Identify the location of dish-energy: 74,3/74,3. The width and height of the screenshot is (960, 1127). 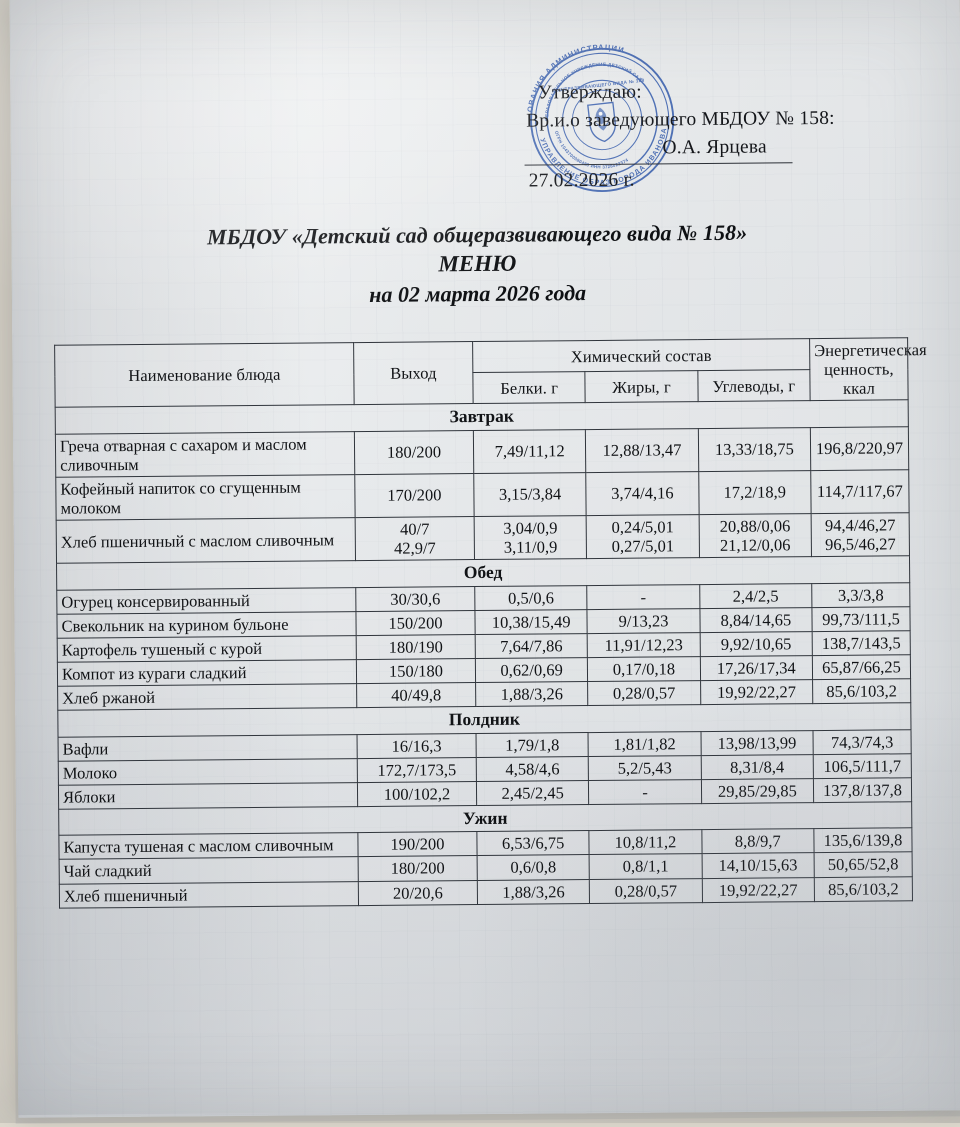
(862, 742).